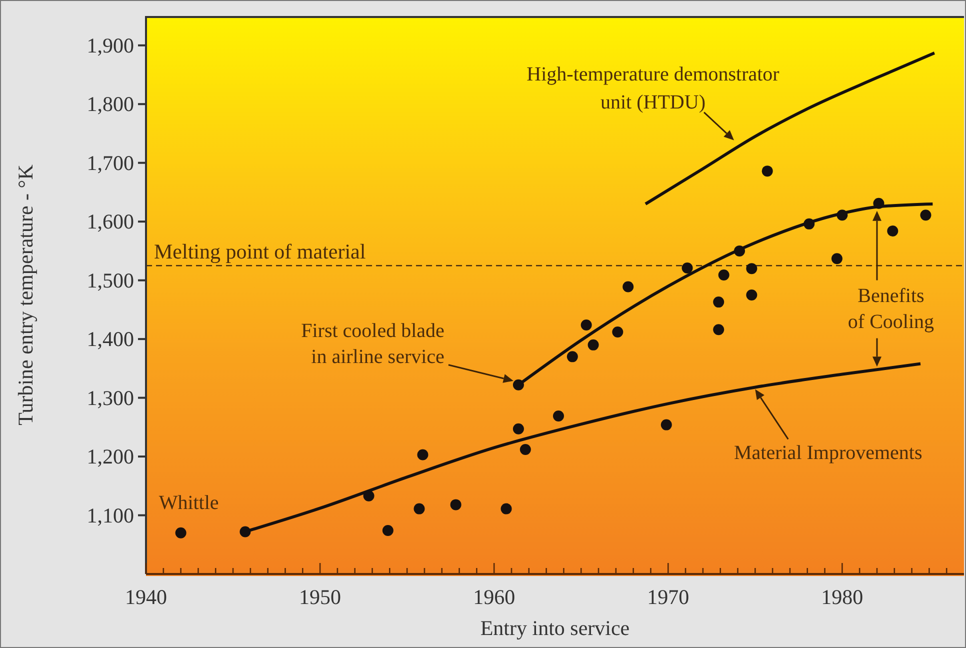  Describe the element at coordinates (110, 222) in the screenshot. I see `y-tick-label: 1,600` at that location.